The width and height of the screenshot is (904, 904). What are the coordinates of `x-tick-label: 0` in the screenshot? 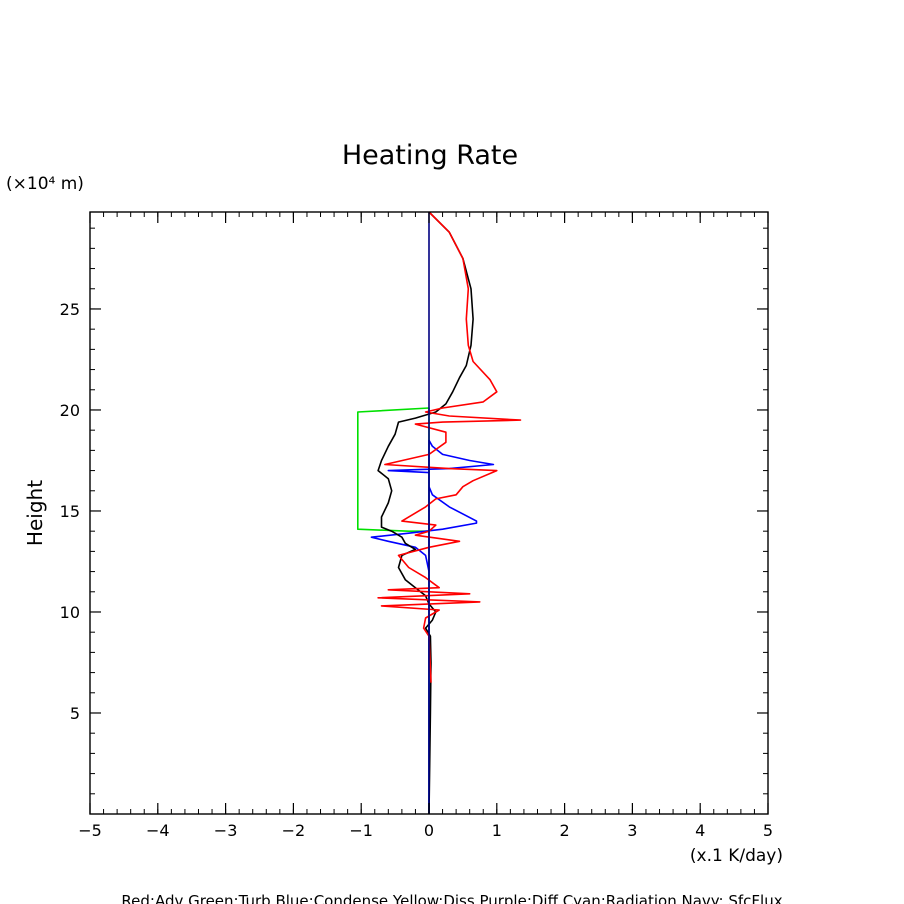 It's located at (429, 830).